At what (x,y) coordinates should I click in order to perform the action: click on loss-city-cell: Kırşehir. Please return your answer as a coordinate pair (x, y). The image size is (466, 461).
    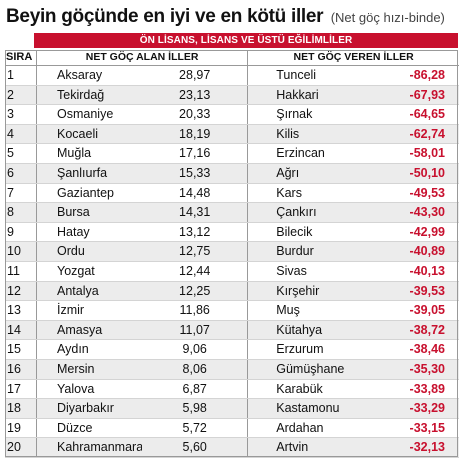
    Looking at the image, I should click on (300, 291).